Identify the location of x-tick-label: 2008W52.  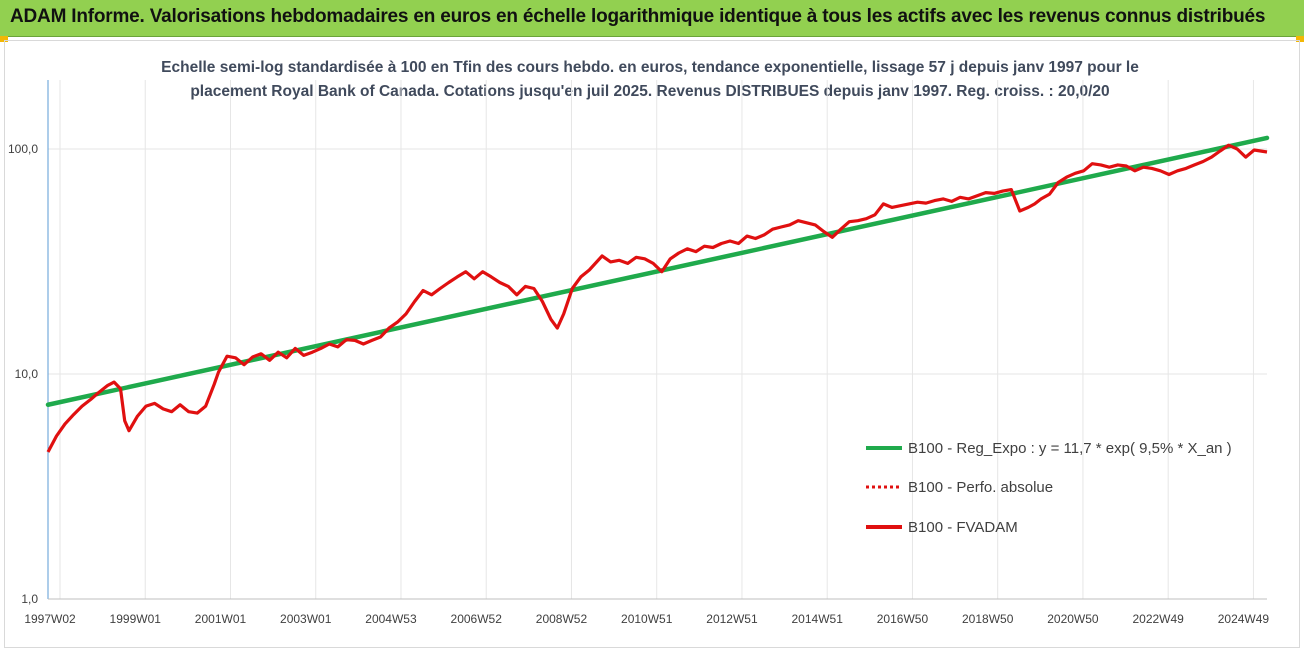
(562, 619).